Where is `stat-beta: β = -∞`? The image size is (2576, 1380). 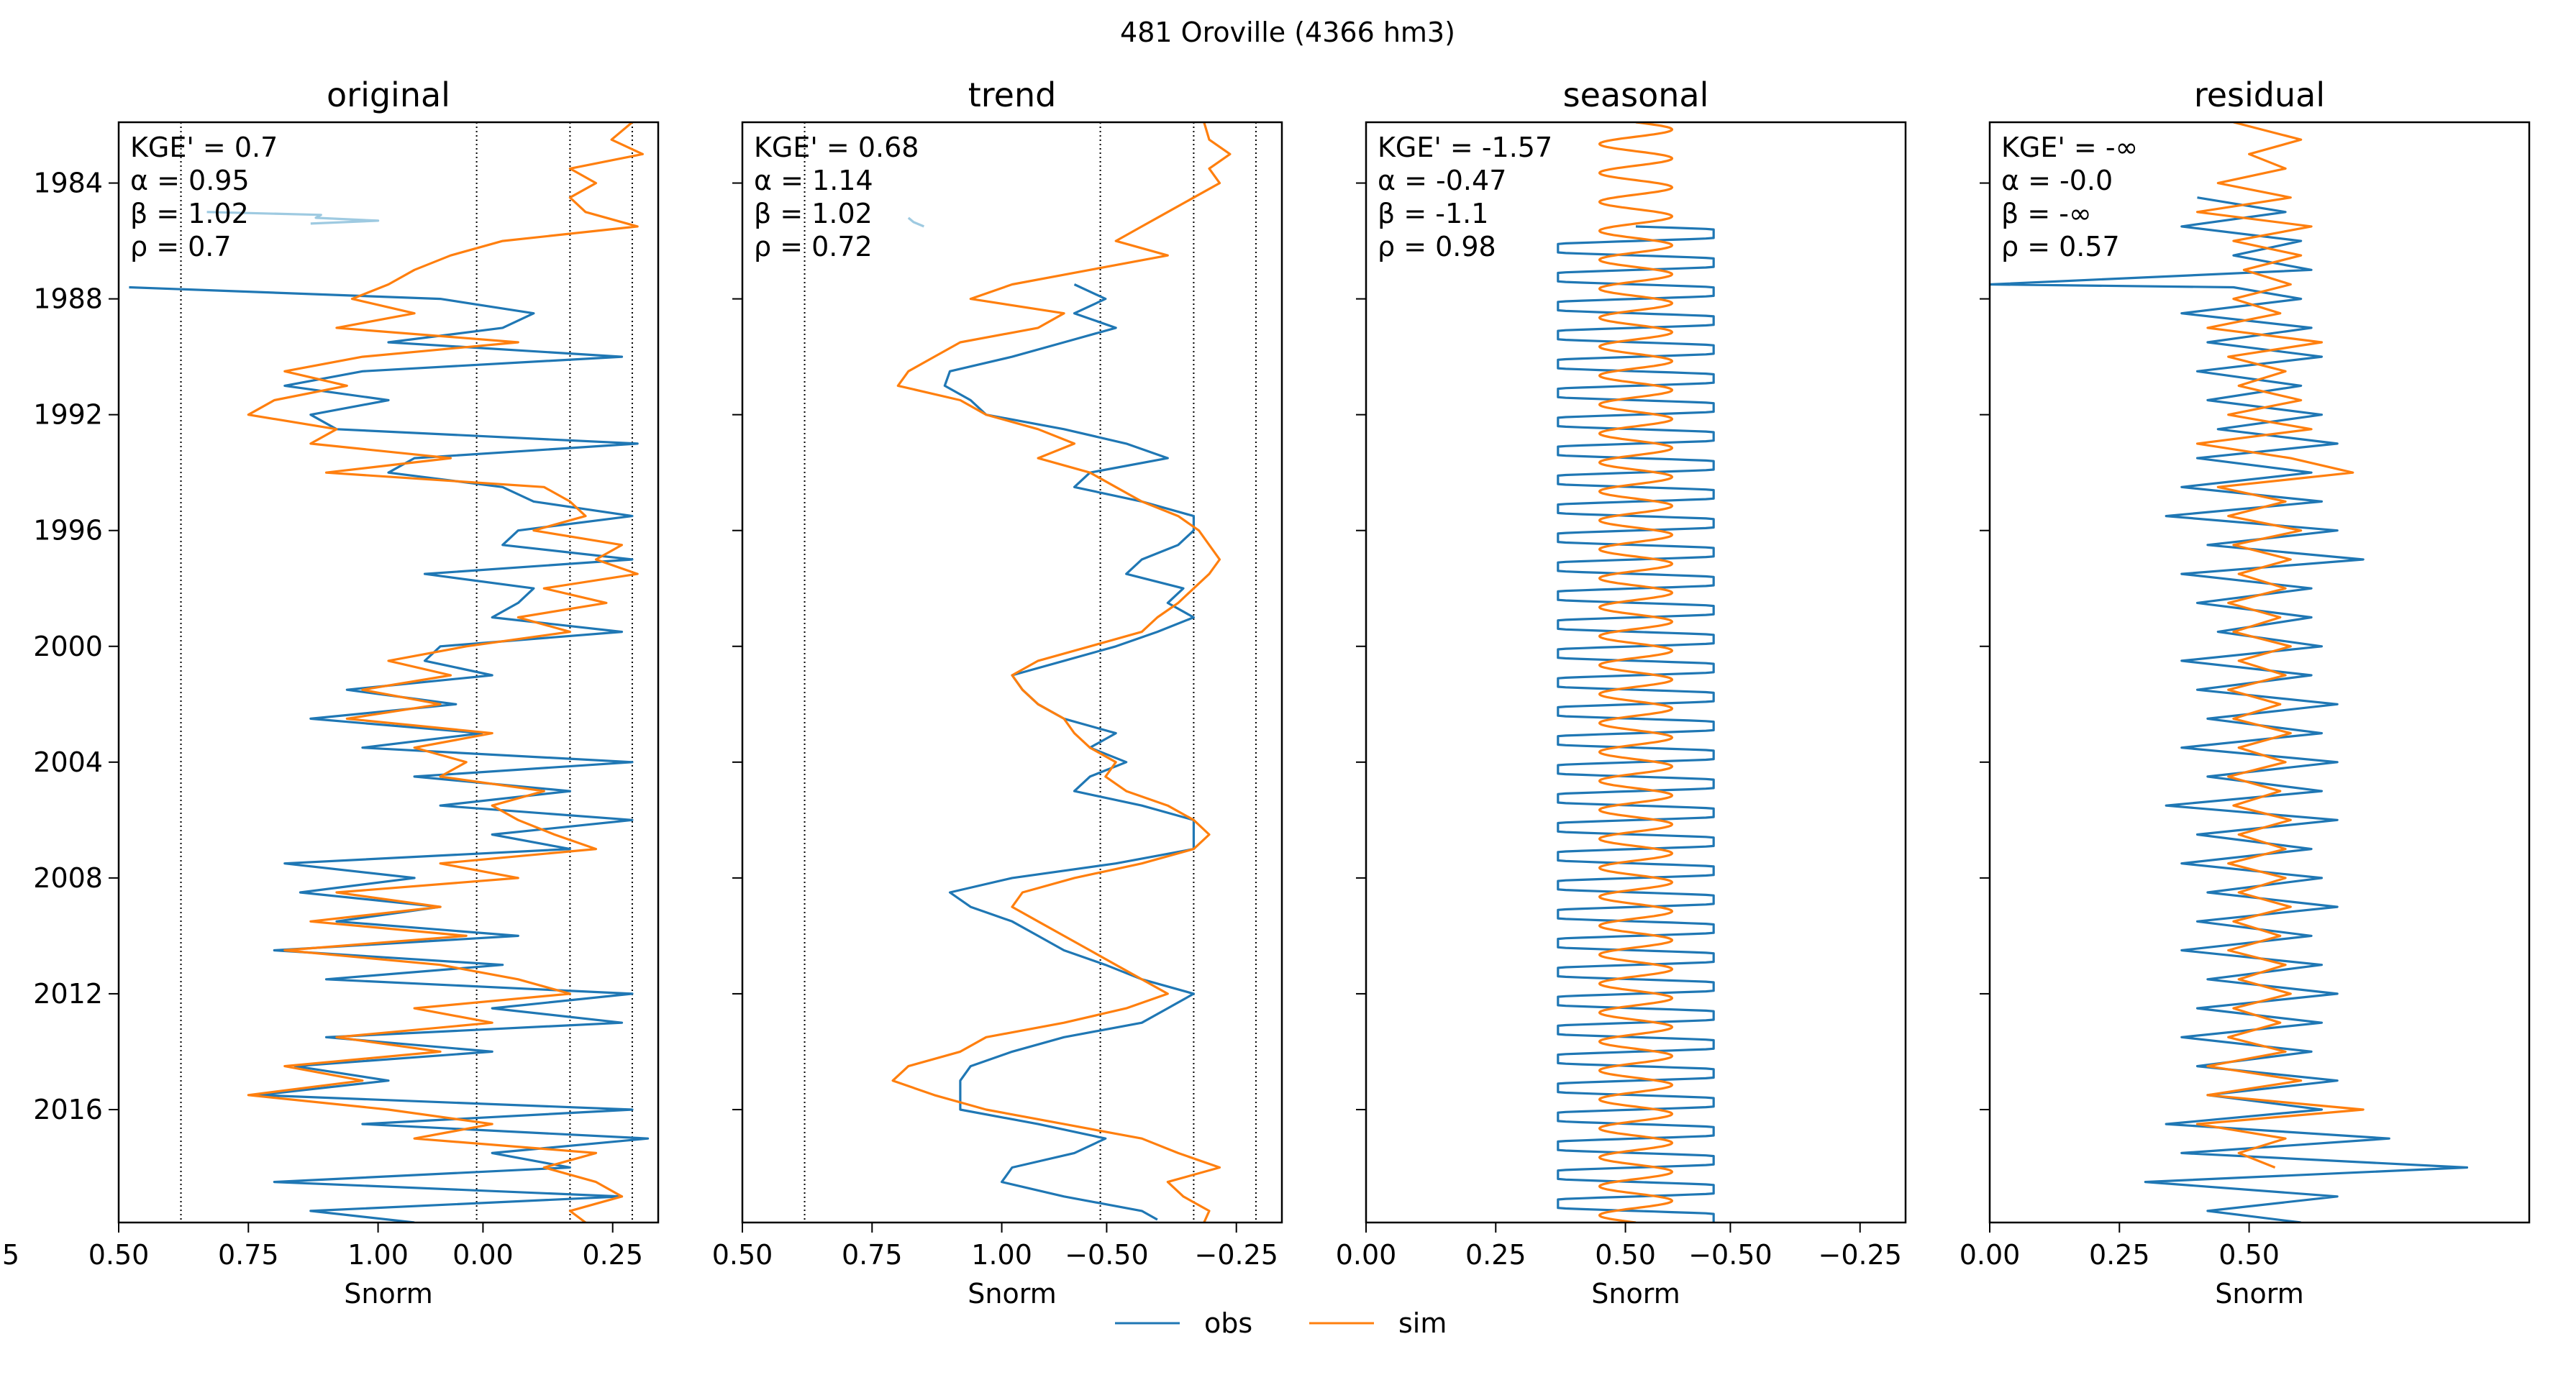 stat-beta: β = -∞ is located at coordinates (2046, 213).